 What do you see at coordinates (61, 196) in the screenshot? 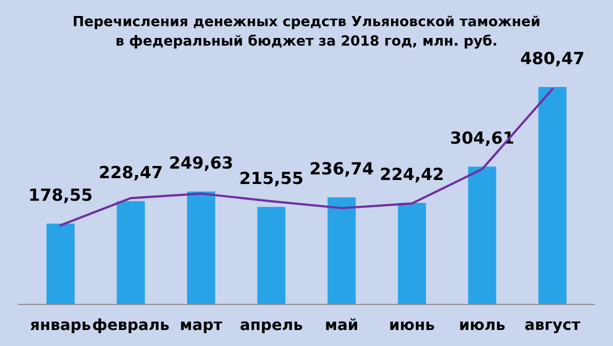
I see `data-label: 178,55` at bounding box center [61, 196].